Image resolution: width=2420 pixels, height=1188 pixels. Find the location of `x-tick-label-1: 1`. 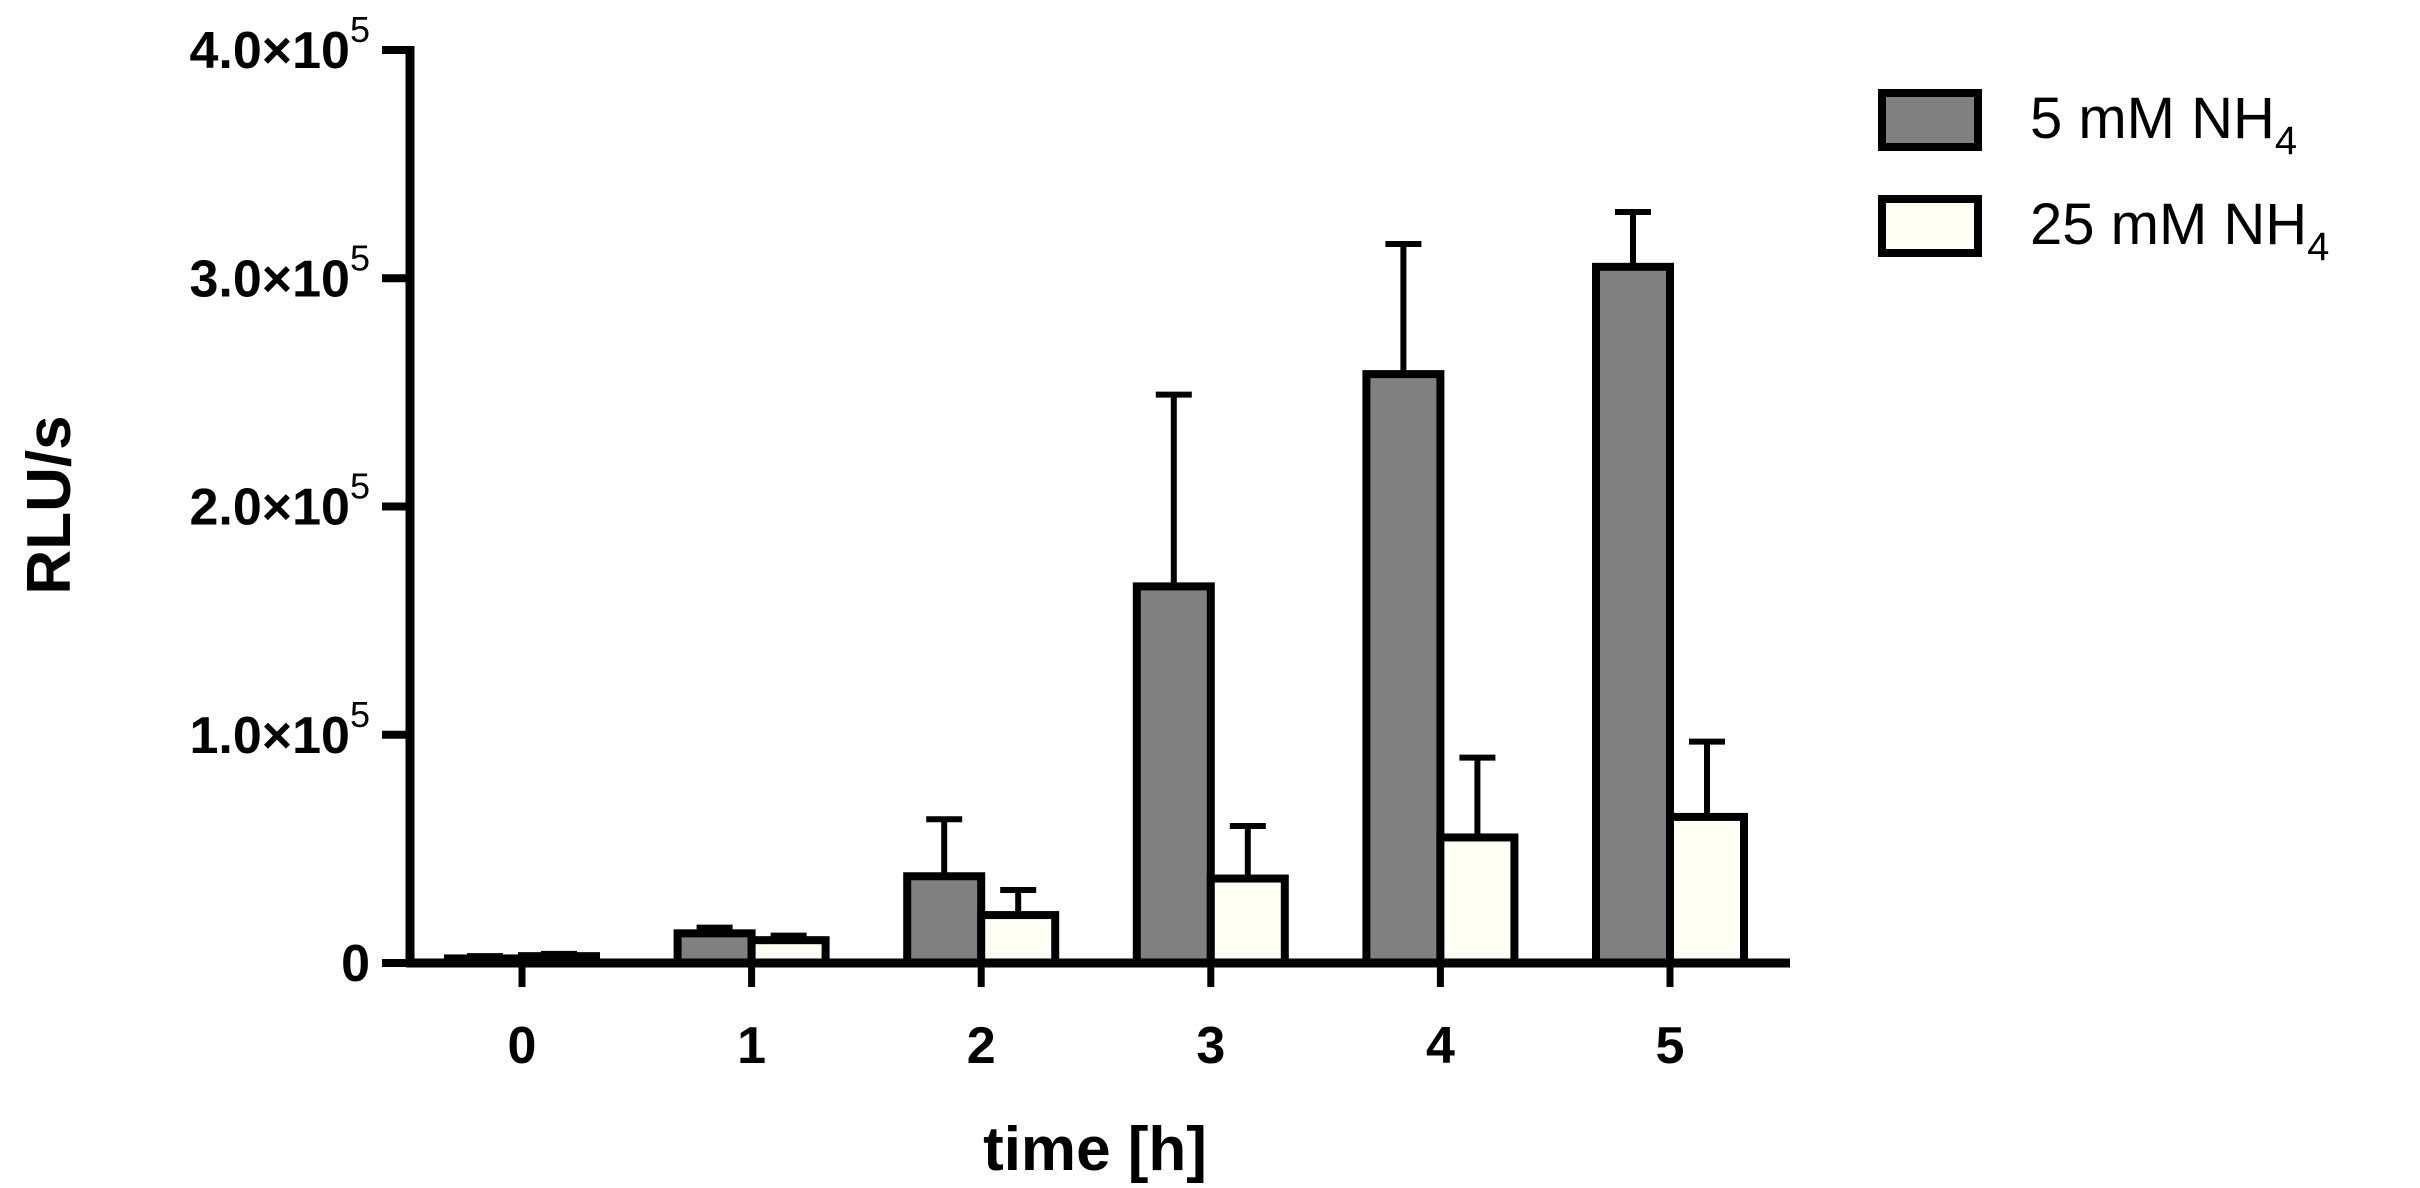

x-tick-label-1: 1 is located at coordinates (751, 1046).